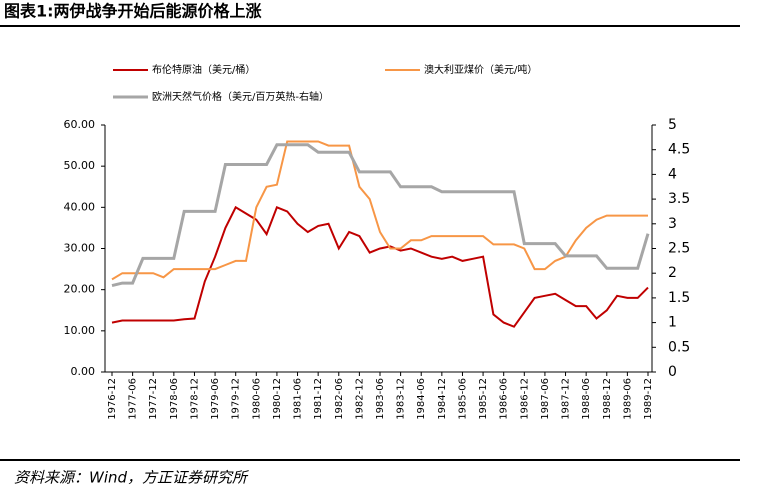 The image size is (760, 494). Describe the element at coordinates (80, 330) in the screenshot. I see `y-tick-label: 10.00` at that location.